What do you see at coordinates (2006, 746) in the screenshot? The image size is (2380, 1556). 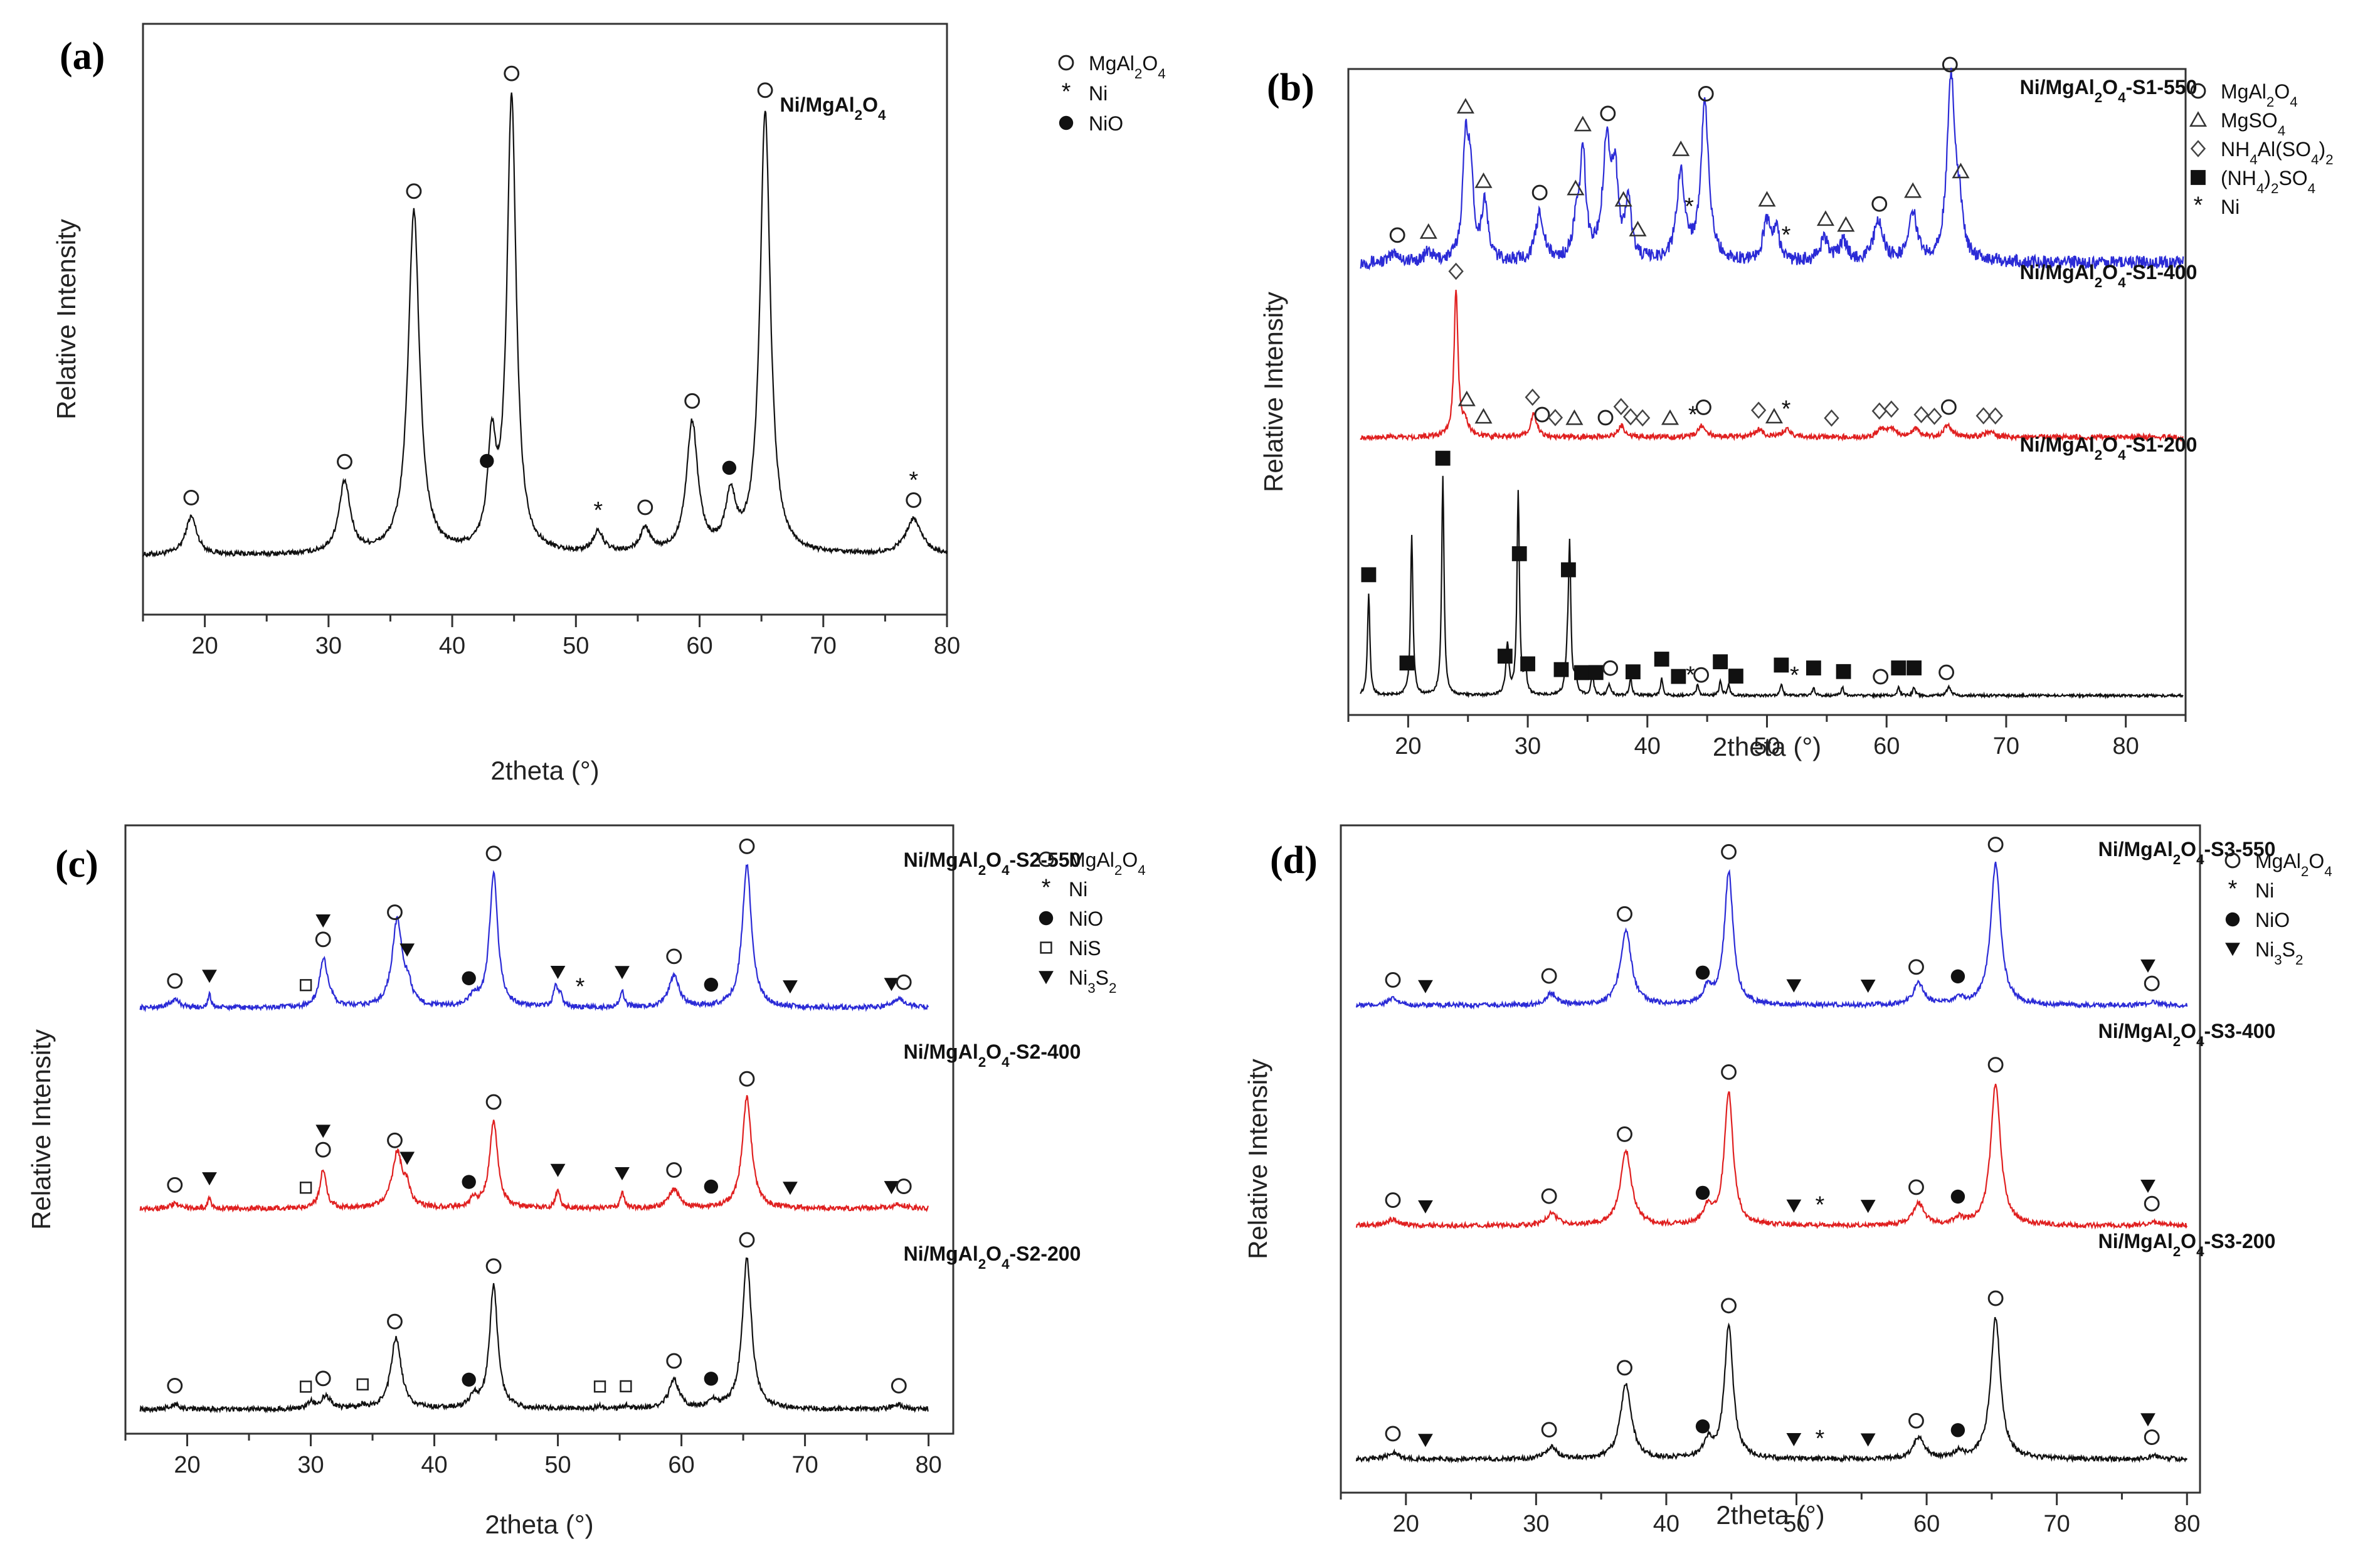 I see `x-tick-label: 70` at bounding box center [2006, 746].